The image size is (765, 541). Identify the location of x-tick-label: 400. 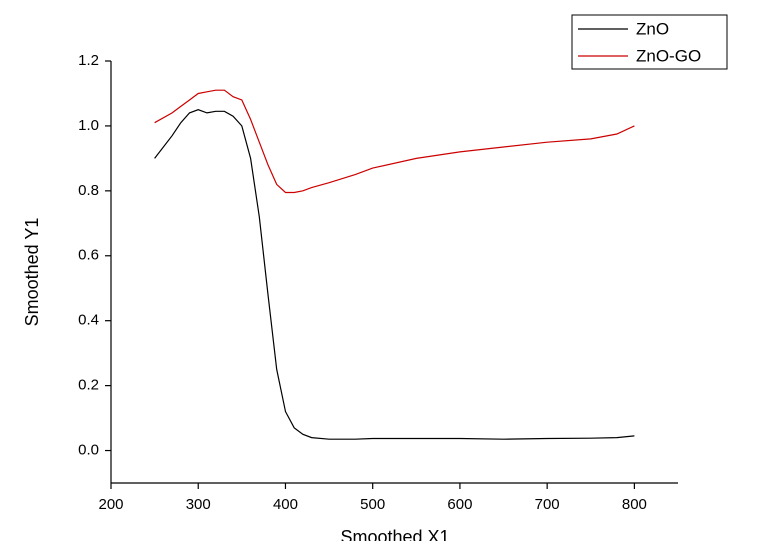
(285, 504).